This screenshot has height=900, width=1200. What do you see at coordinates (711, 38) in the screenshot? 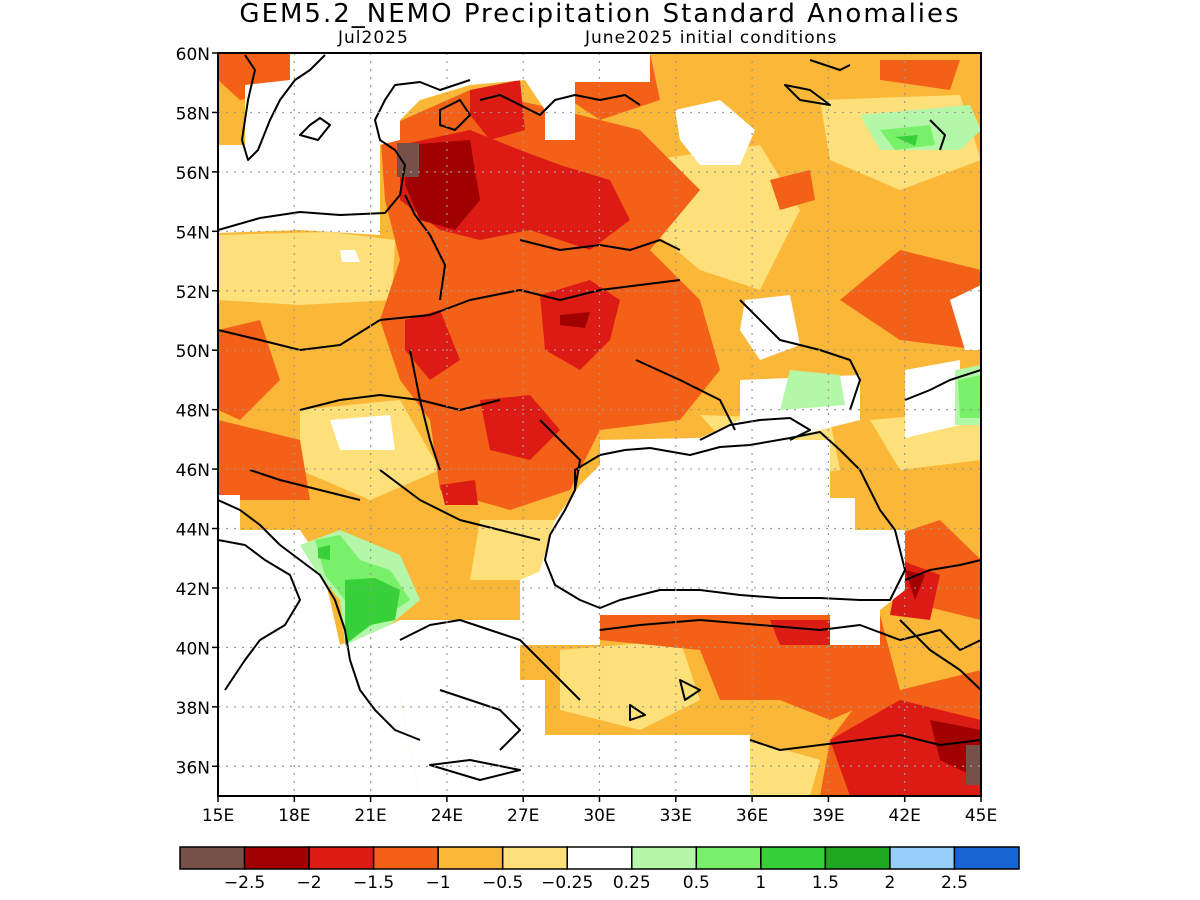
I see `initial-conditions: June2025 initial conditions` at bounding box center [711, 38].